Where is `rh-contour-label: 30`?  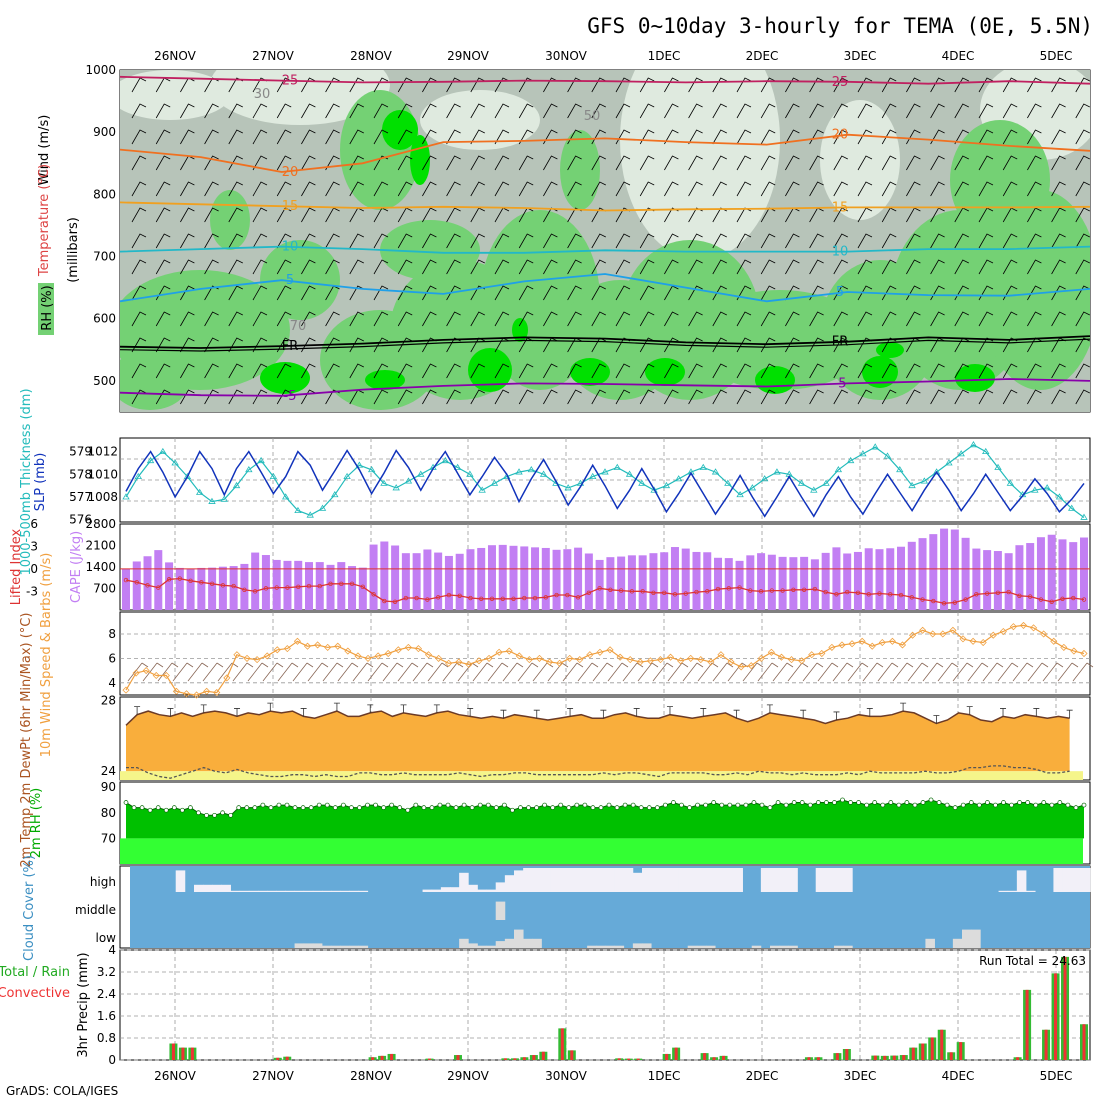
rh-contour-label: 30 is located at coordinates (262, 94).